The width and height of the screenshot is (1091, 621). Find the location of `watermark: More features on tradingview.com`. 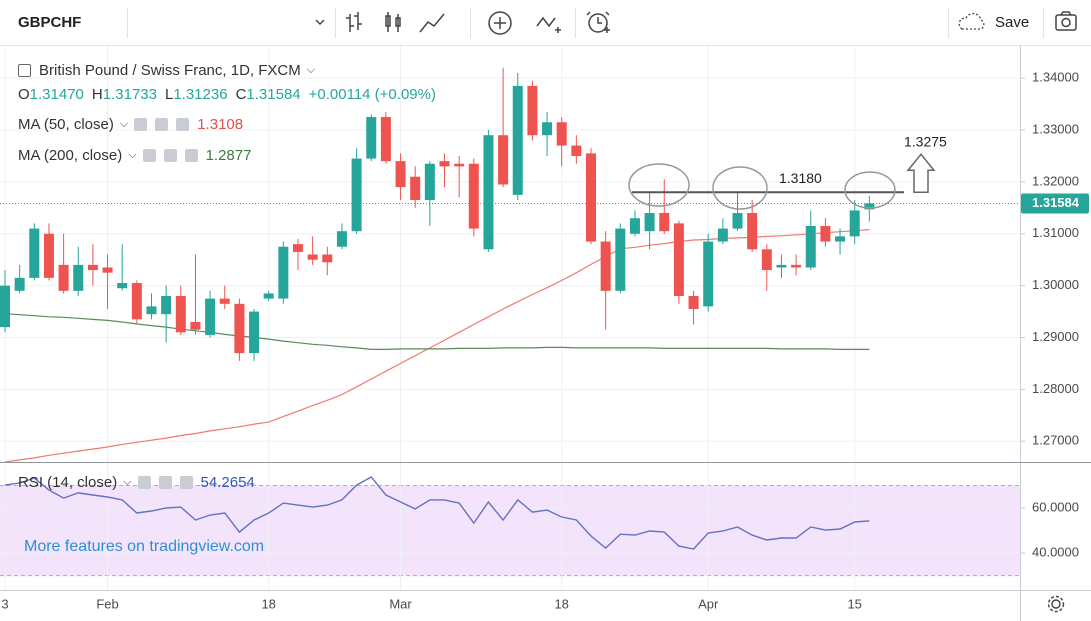

watermark: More features on tradingview.com is located at coordinates (144, 546).